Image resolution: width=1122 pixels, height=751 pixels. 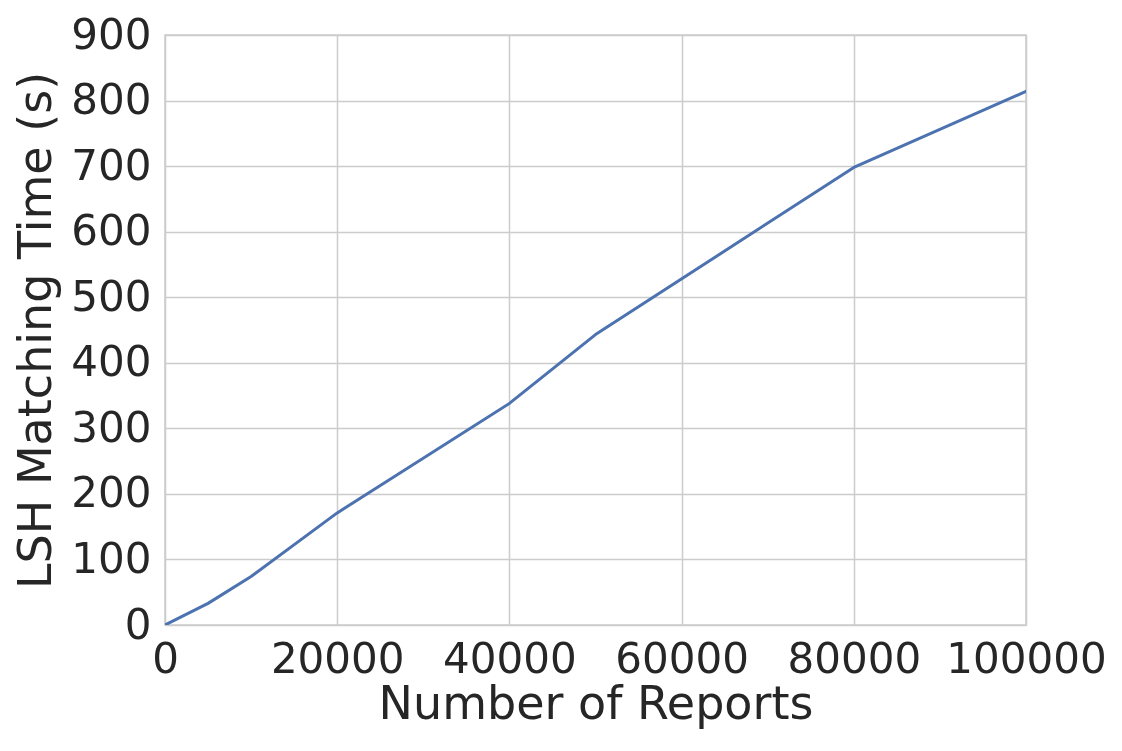 I want to click on y-tick-label: 800, so click(x=111, y=100).